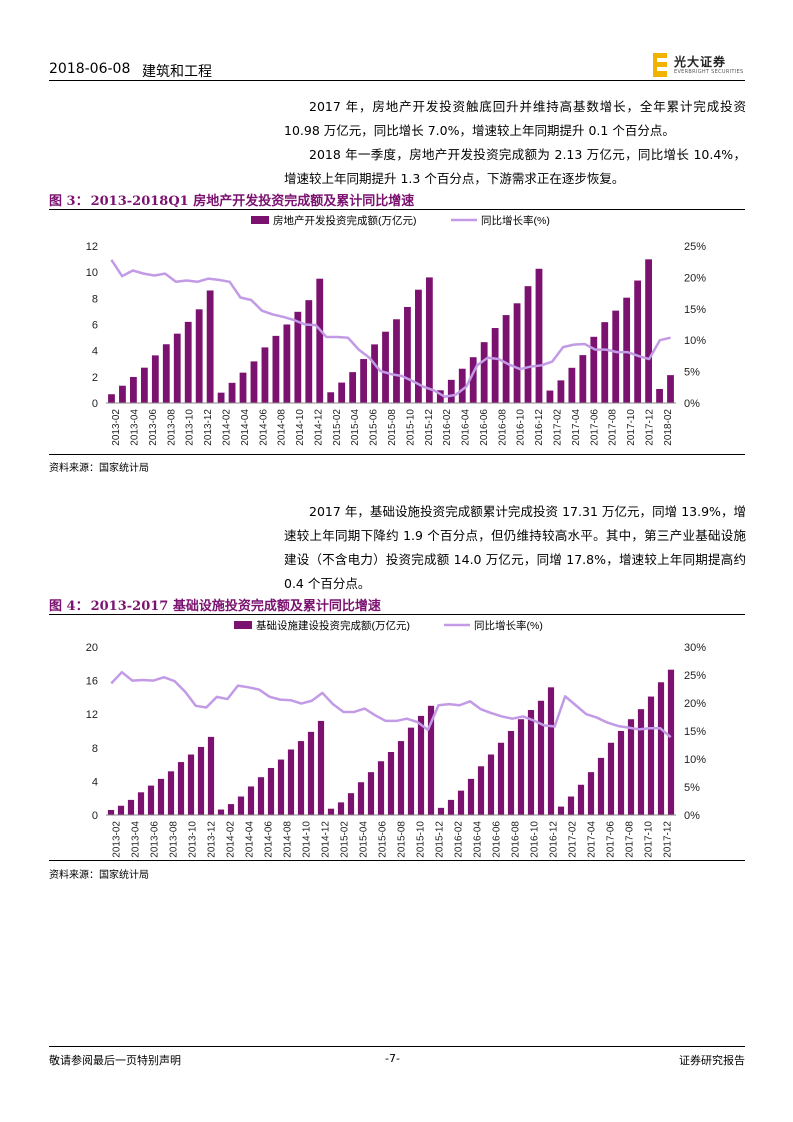 The image size is (793, 1122). Describe the element at coordinates (502, 427) in the screenshot. I see `x-tick-label: 2016-08` at that location.